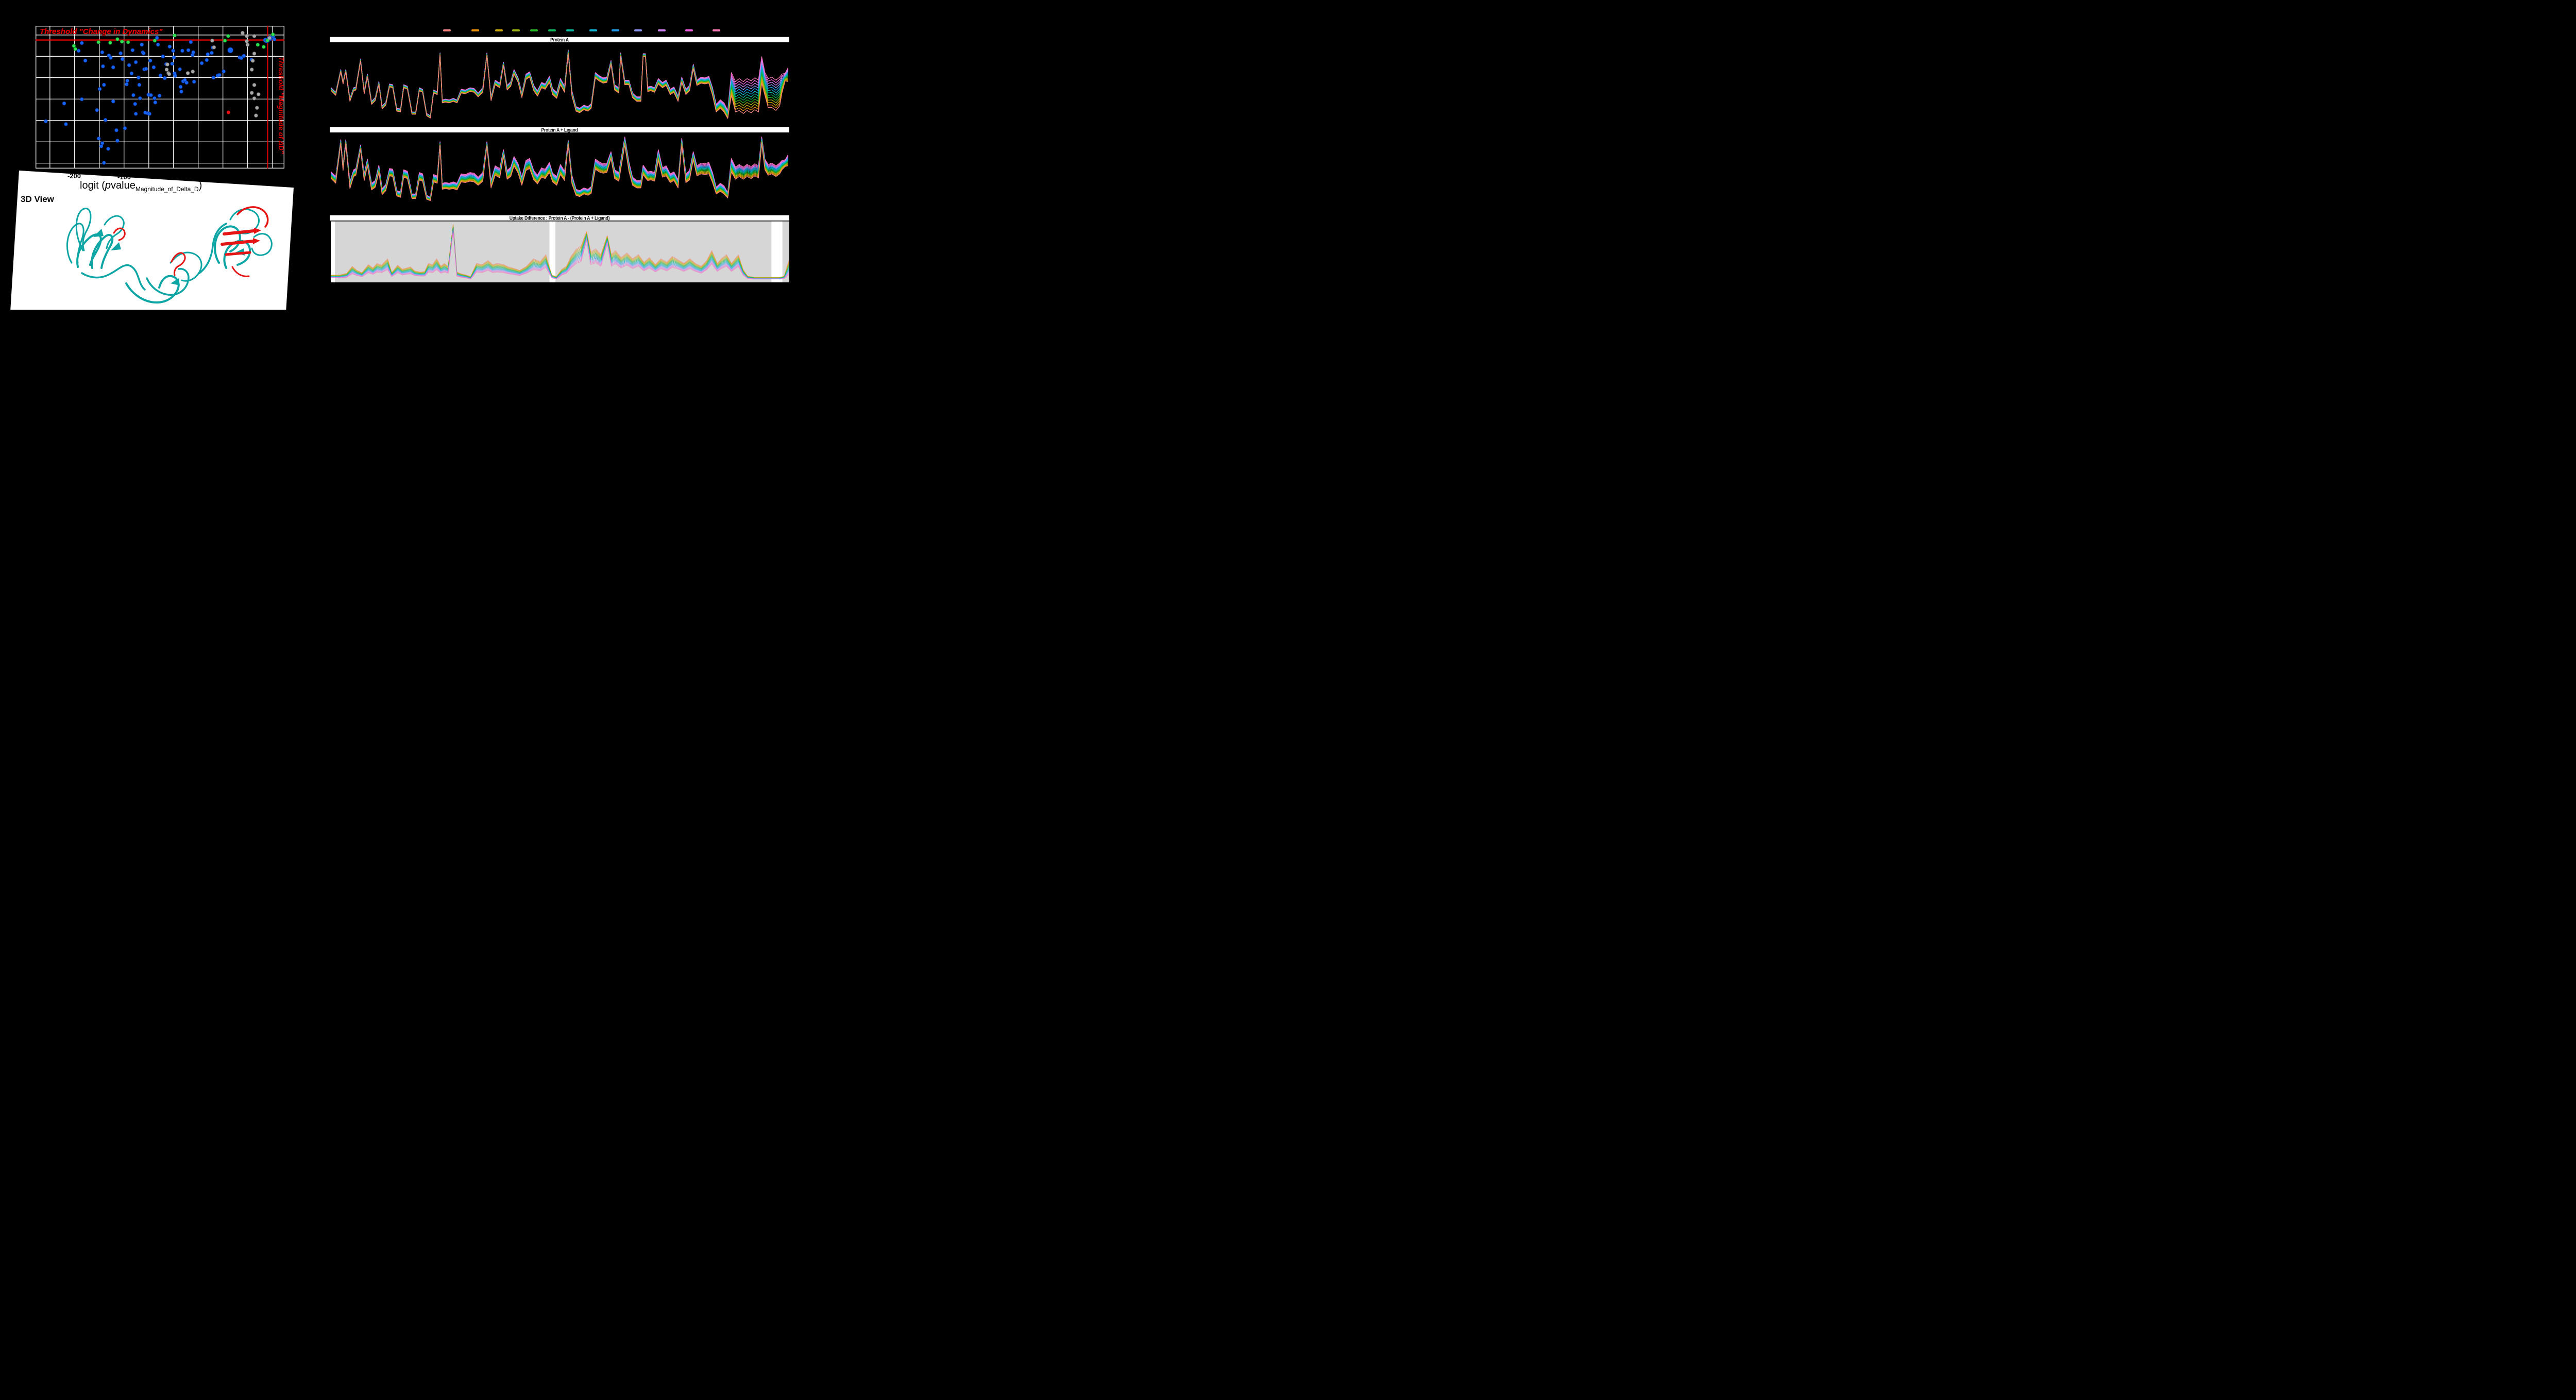 Image resolution: width=2576 pixels, height=1400 pixels. Describe the element at coordinates (101, 31) in the screenshot. I see `threshold-dynamics-label: Threshold "Change in Dynamics"` at that location.